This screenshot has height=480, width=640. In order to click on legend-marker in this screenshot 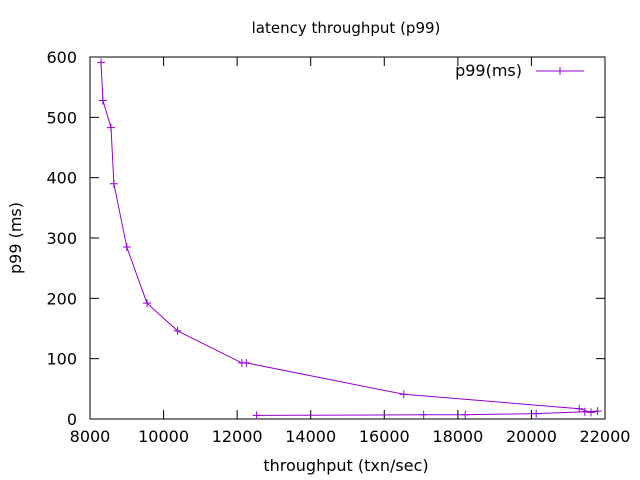, I will do `click(560, 71)`.